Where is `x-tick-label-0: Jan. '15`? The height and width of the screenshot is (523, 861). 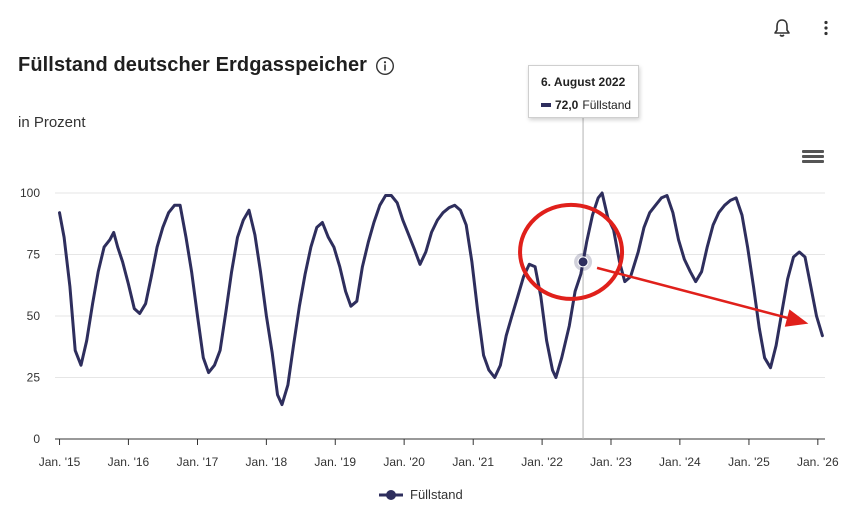 x-tick-label-0: Jan. '15 is located at coordinates (60, 462).